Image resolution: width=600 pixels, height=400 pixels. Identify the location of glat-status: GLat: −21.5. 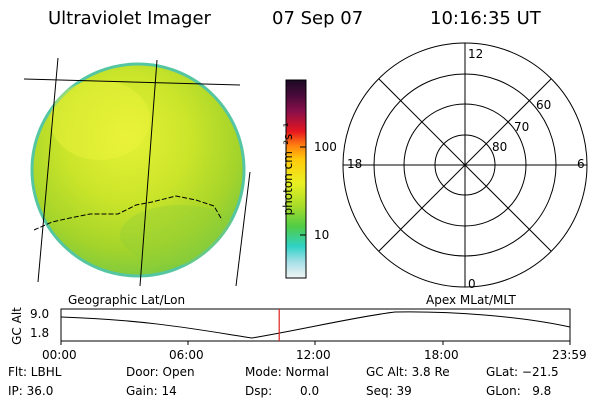
(522, 372).